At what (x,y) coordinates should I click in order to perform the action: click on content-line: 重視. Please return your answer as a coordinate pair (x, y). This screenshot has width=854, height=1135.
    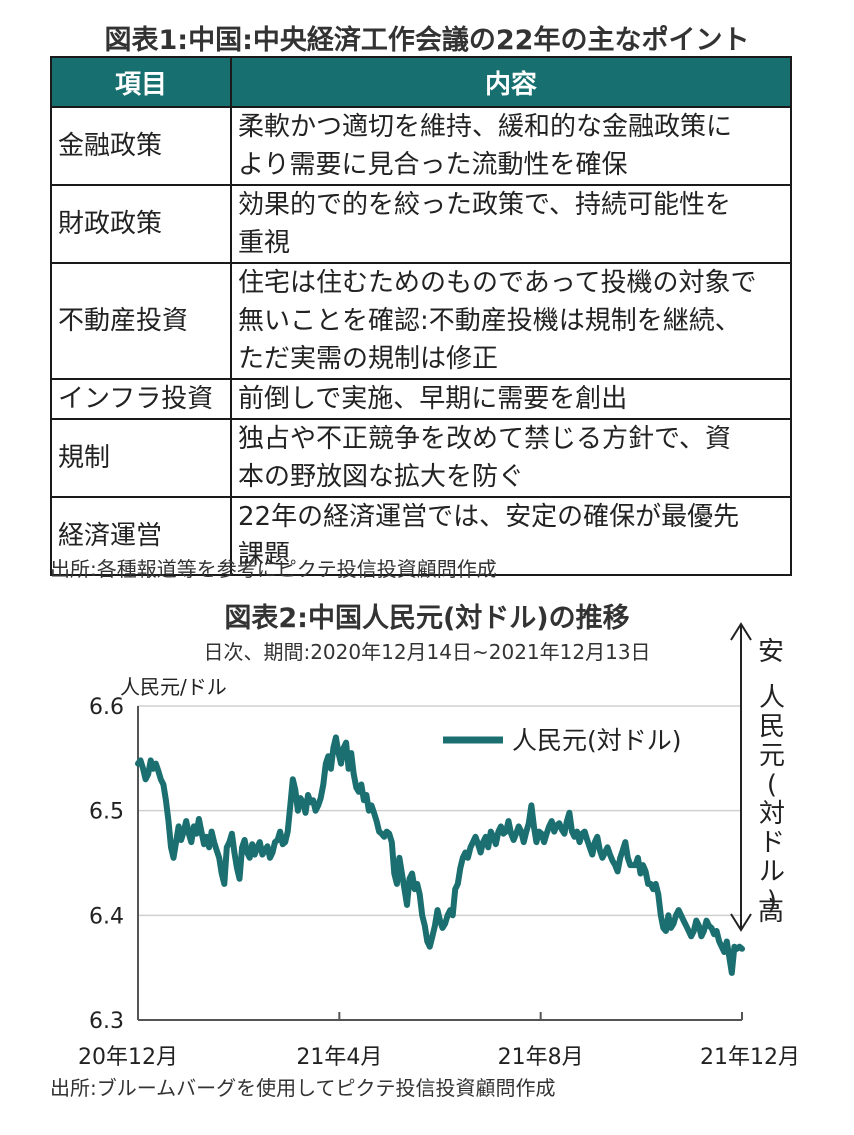
    Looking at the image, I should click on (264, 243).